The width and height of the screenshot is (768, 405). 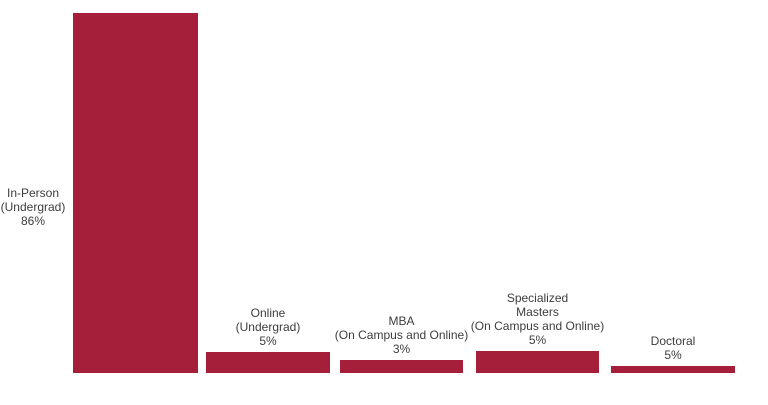 What do you see at coordinates (401, 335) in the screenshot?
I see `bar-label-mba: MBA (On Campus and Online) 3%` at bounding box center [401, 335].